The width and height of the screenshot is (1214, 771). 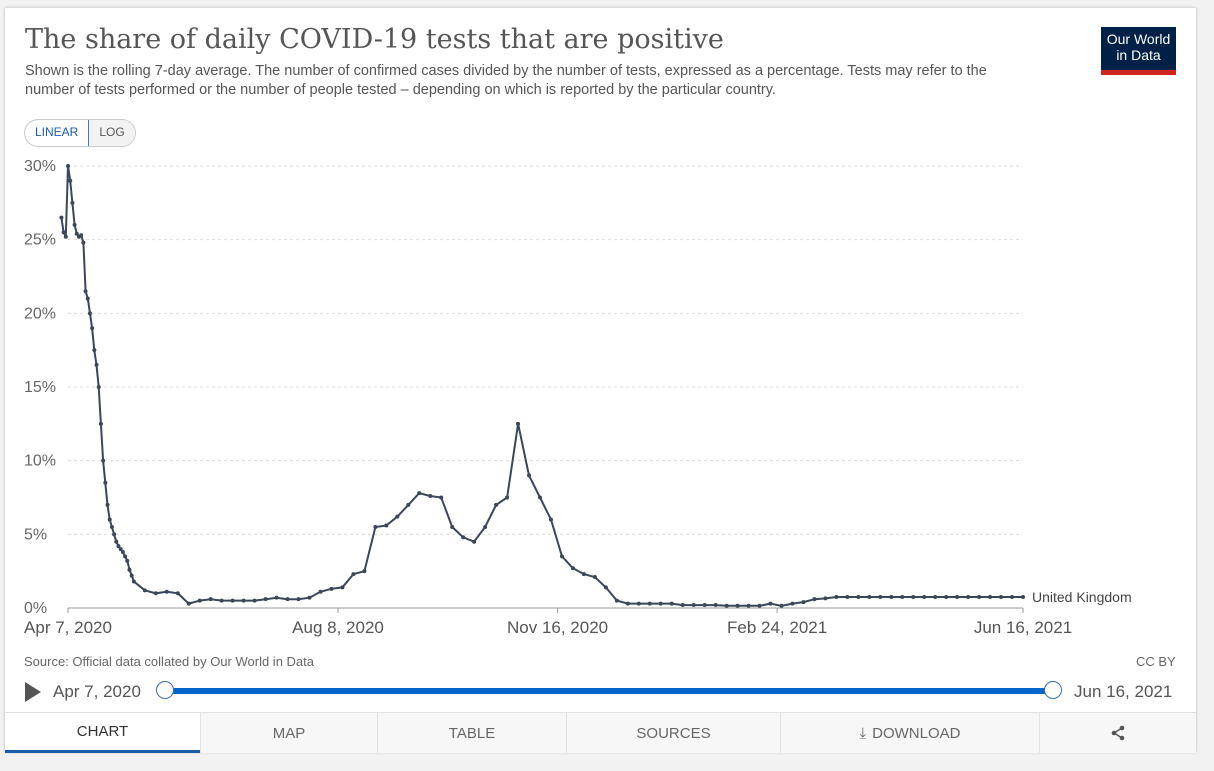 What do you see at coordinates (609, 691) in the screenshot?
I see `timeline-track` at bounding box center [609, 691].